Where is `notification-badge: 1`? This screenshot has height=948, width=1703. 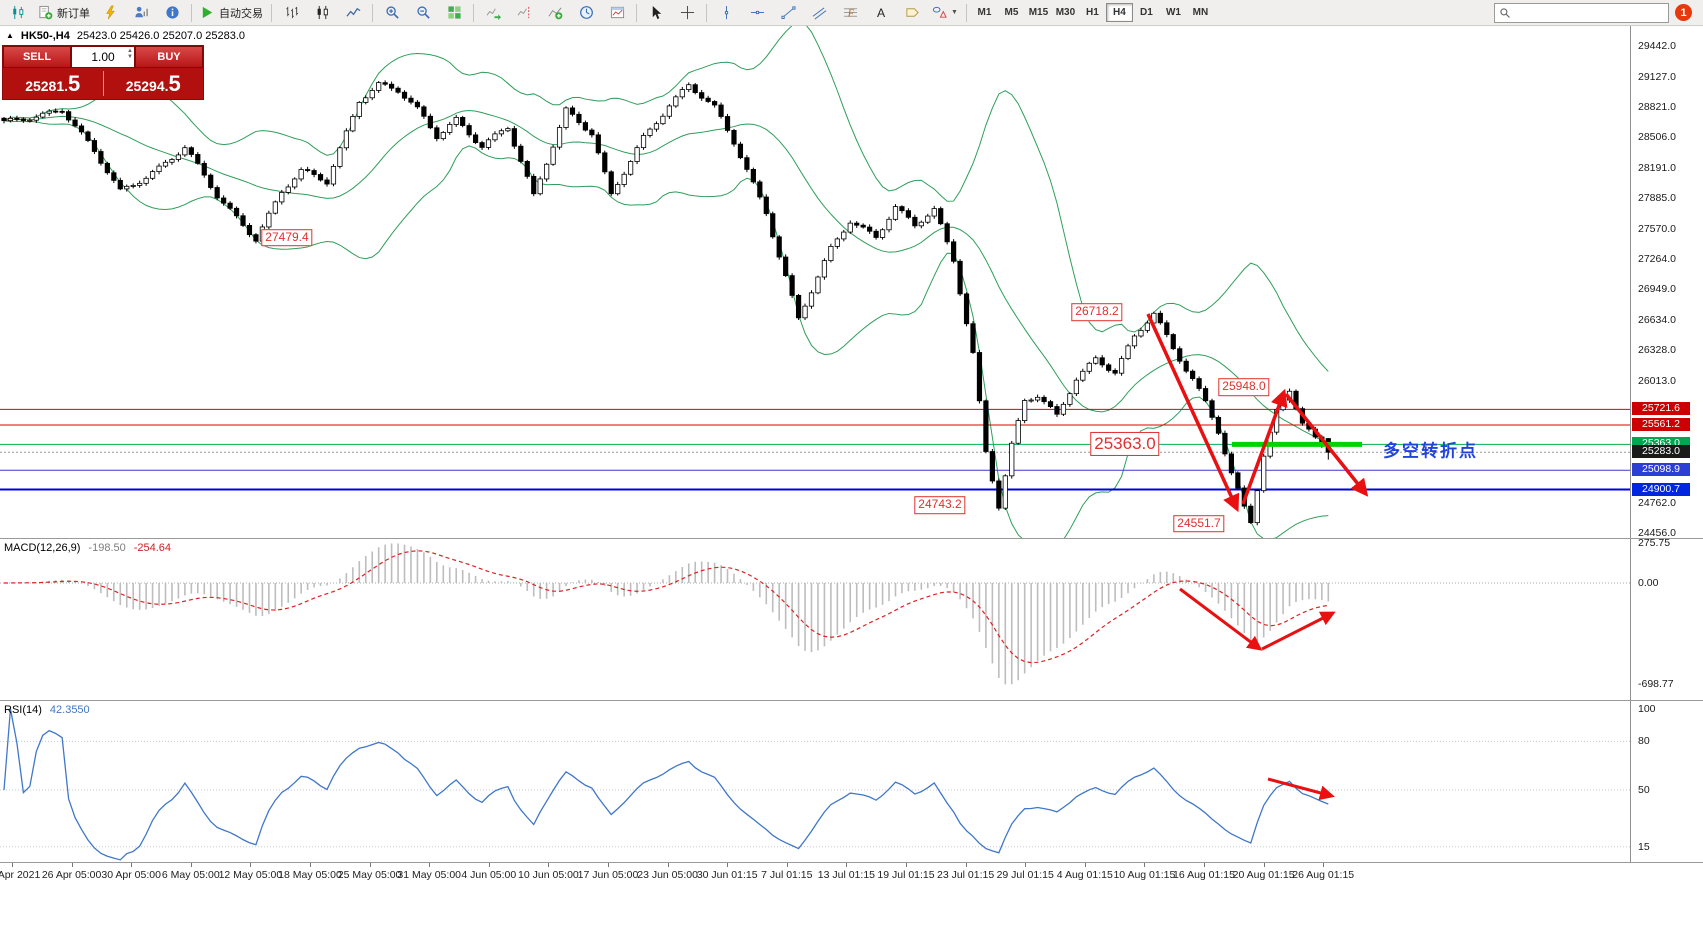
notification-badge: 1 is located at coordinates (1683, 12).